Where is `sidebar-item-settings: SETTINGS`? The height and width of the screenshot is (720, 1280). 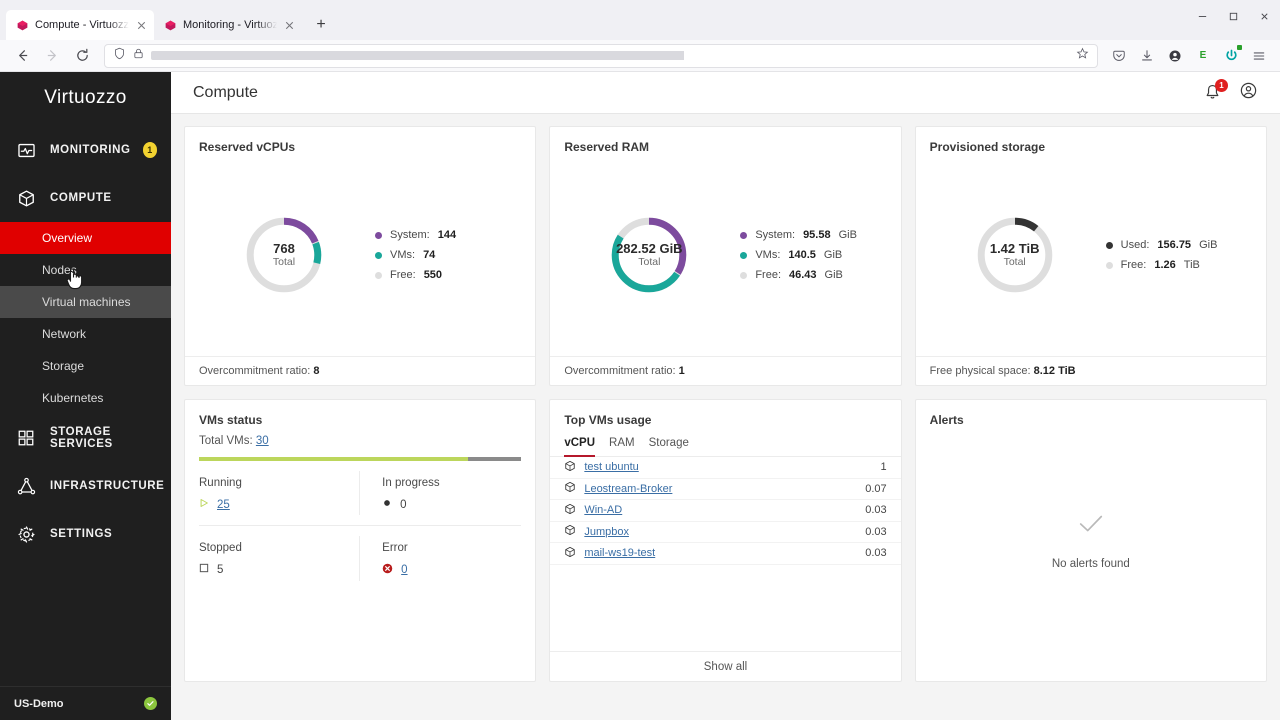 sidebar-item-settings: SETTINGS is located at coordinates (85, 534).